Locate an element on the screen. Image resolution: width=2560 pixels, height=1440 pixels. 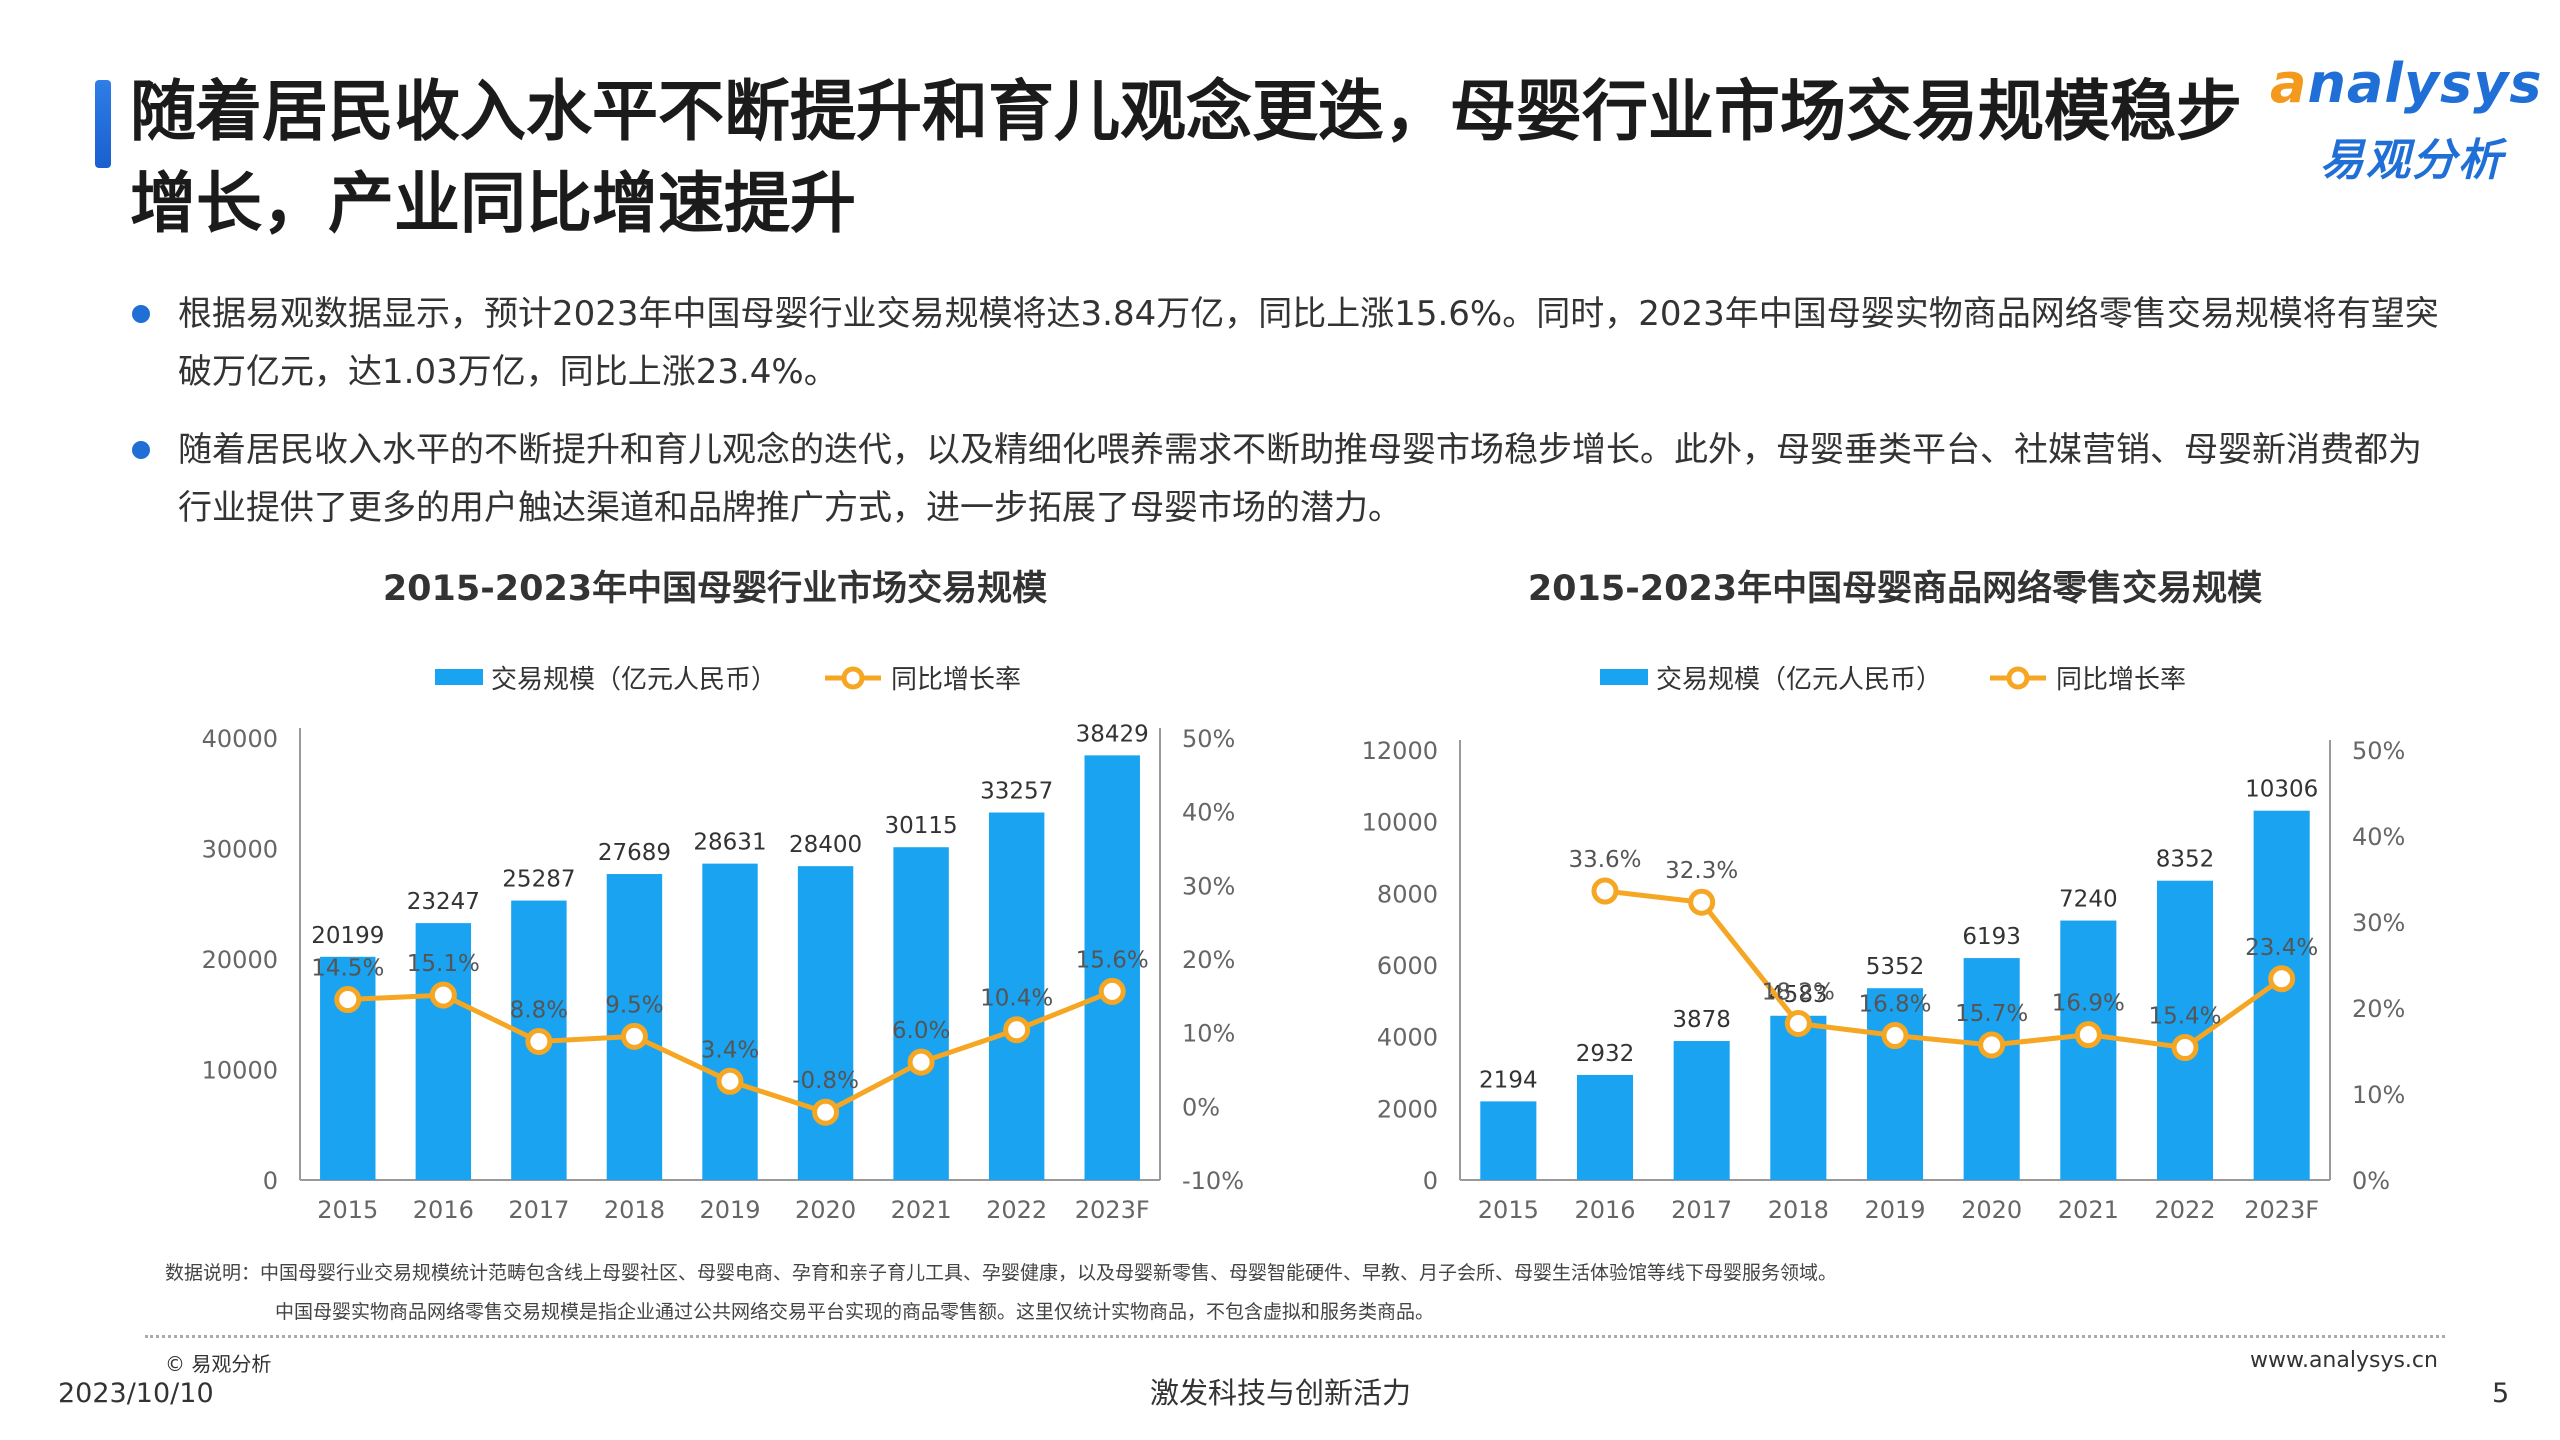
chart-title: 2015-2023年中国母婴行业市场交易规模 is located at coordinates (715, 589).